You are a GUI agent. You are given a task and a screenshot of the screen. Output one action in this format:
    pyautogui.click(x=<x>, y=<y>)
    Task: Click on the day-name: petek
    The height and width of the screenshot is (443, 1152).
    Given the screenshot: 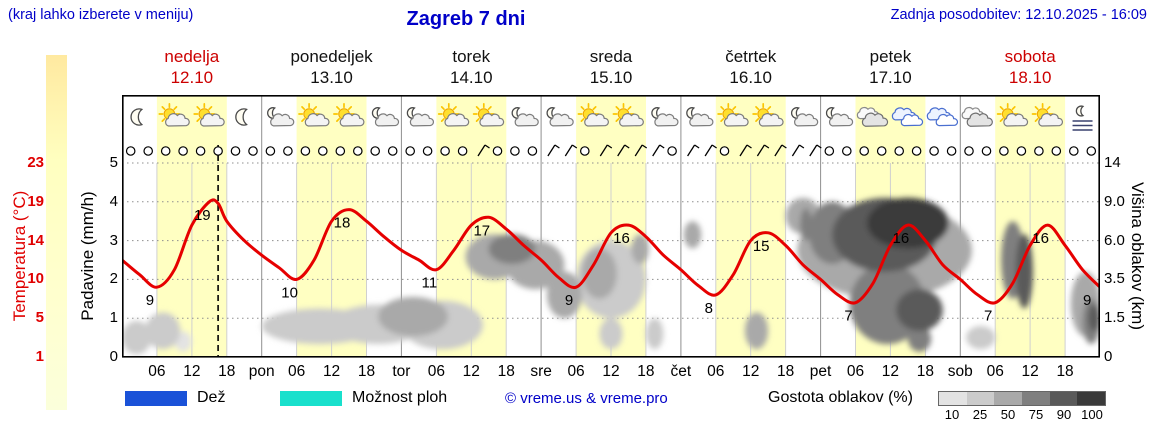 What is the action you would take?
    pyautogui.click(x=890, y=56)
    